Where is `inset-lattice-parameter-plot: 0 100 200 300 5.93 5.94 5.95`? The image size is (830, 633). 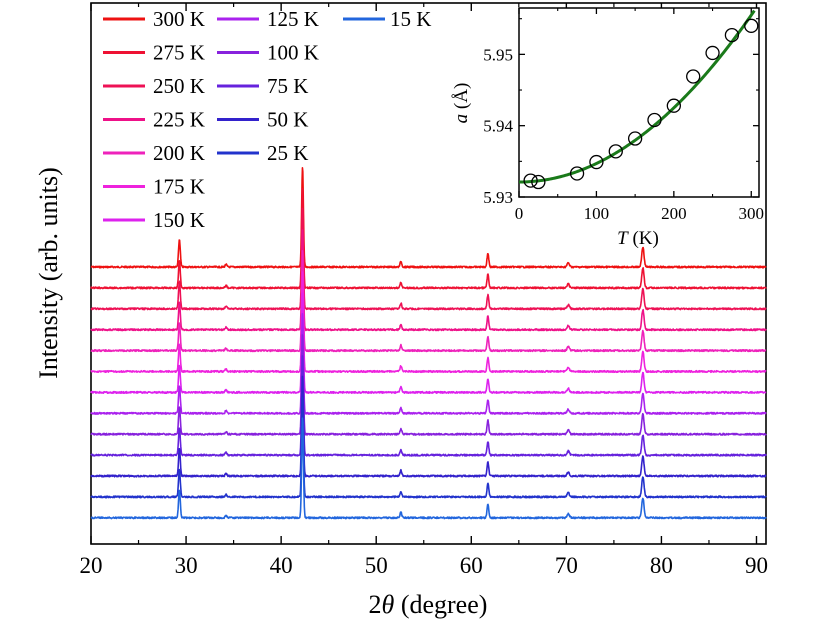
inset-lattice-parameter-plot: 0 100 200 300 5.93 5.94 5.95 is located at coordinates (623, 115).